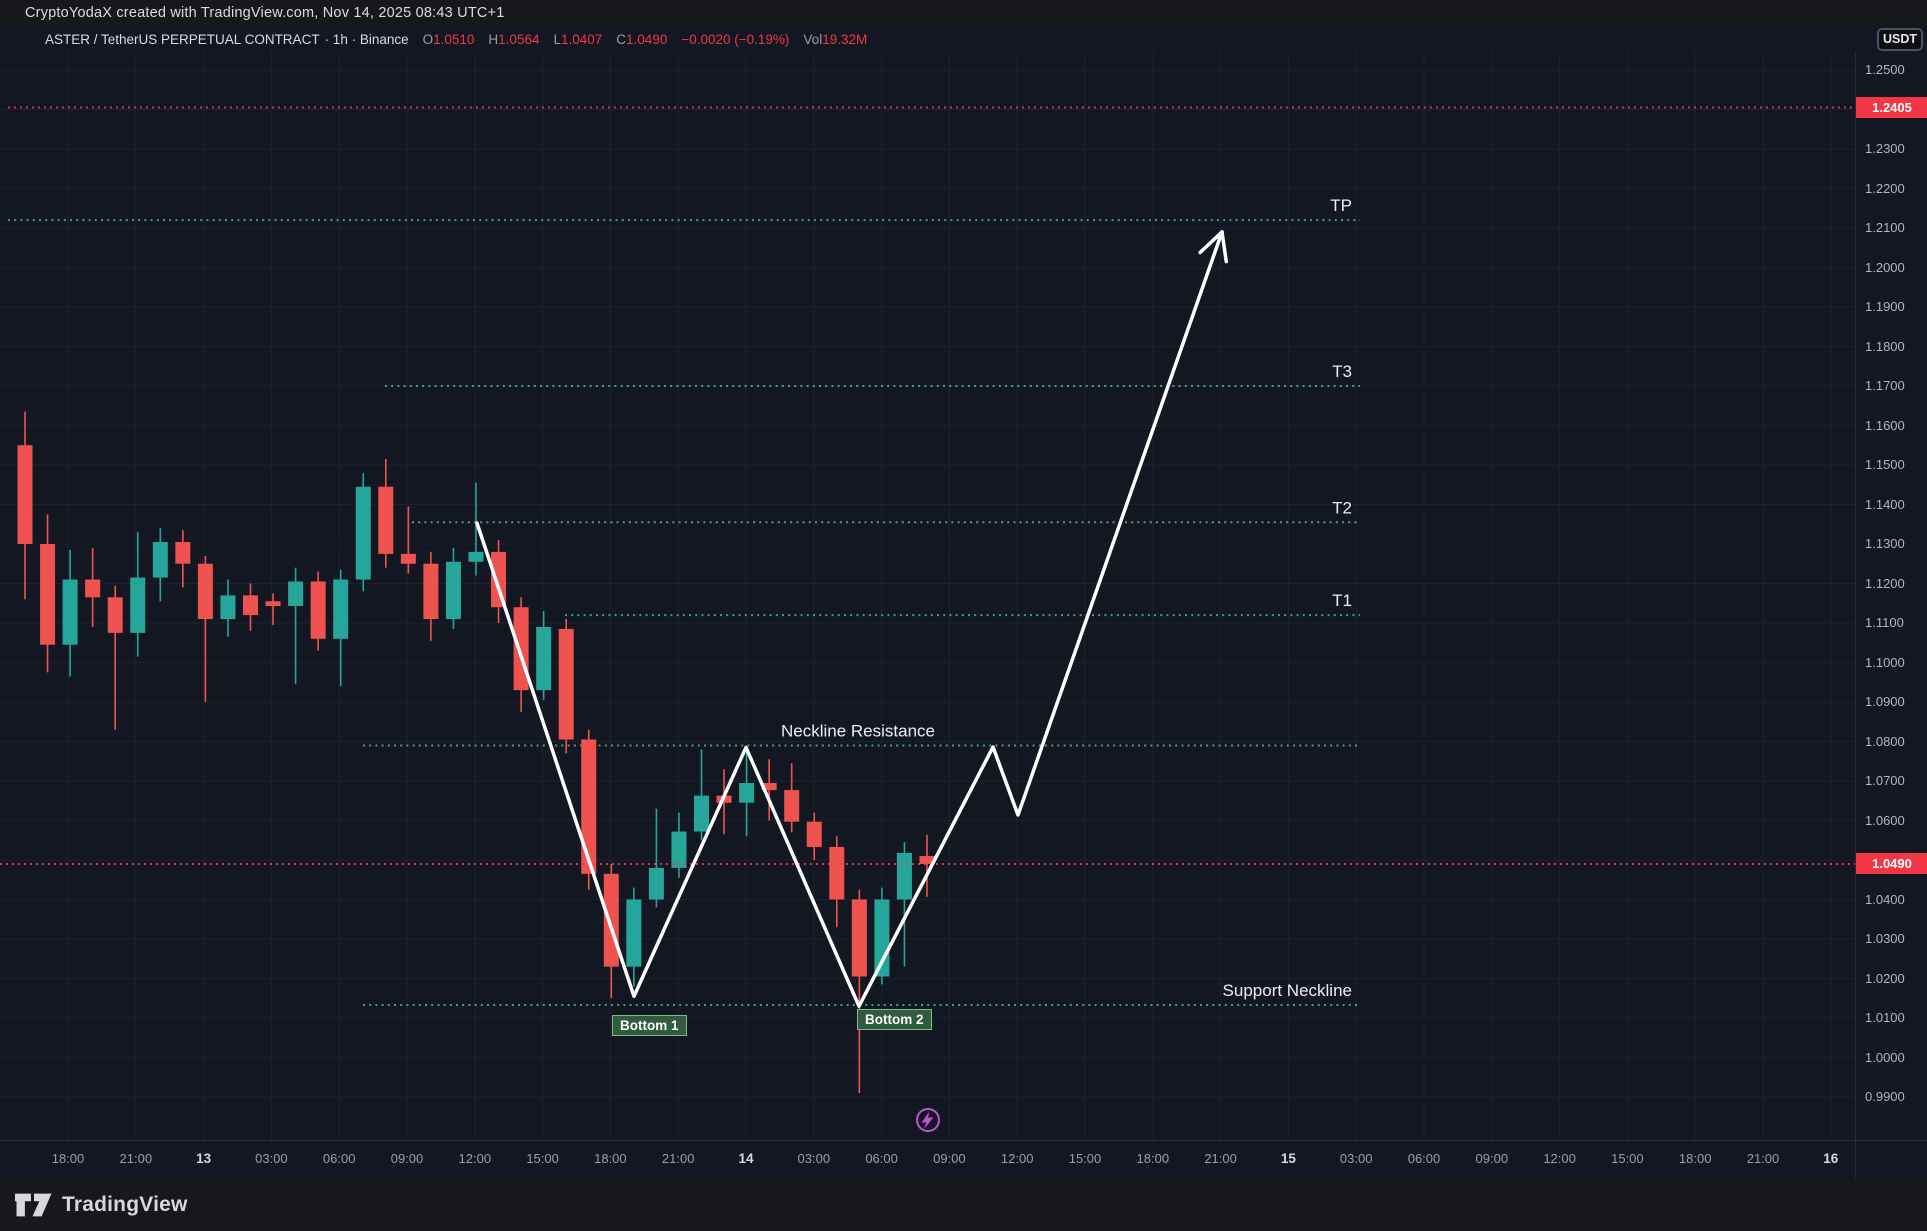 This screenshot has height=1231, width=1927. What do you see at coordinates (1885, 583) in the screenshot?
I see `price-tick: 1.1200` at bounding box center [1885, 583].